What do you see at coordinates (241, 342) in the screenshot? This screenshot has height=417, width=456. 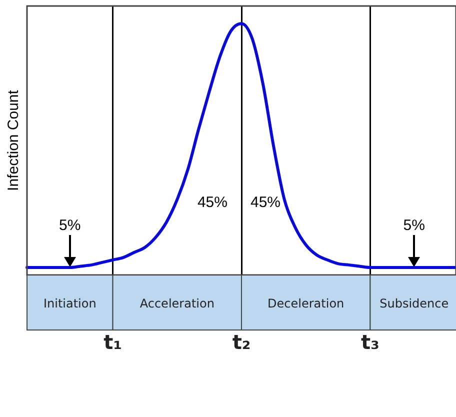 I see `x-tick-label: t₂` at bounding box center [241, 342].